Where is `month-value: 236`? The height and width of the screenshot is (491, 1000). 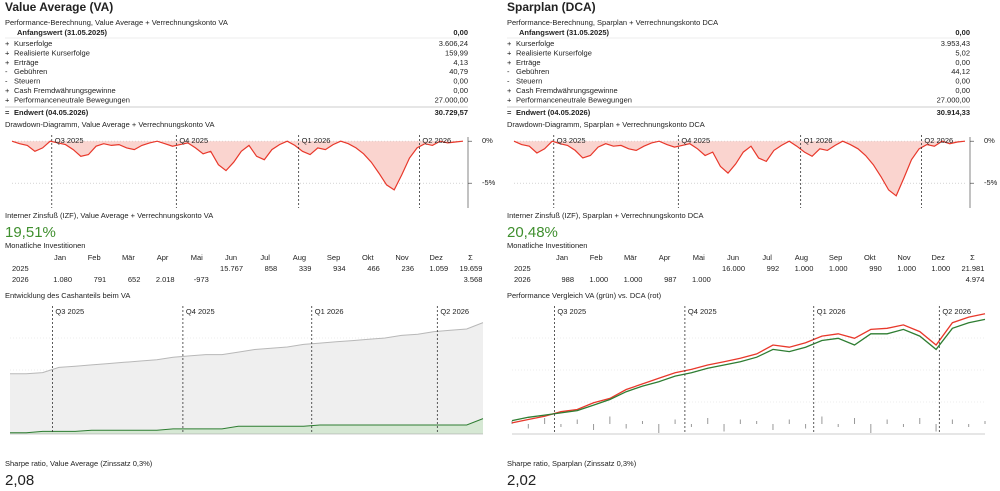
month-value: 236 is located at coordinates (407, 268).